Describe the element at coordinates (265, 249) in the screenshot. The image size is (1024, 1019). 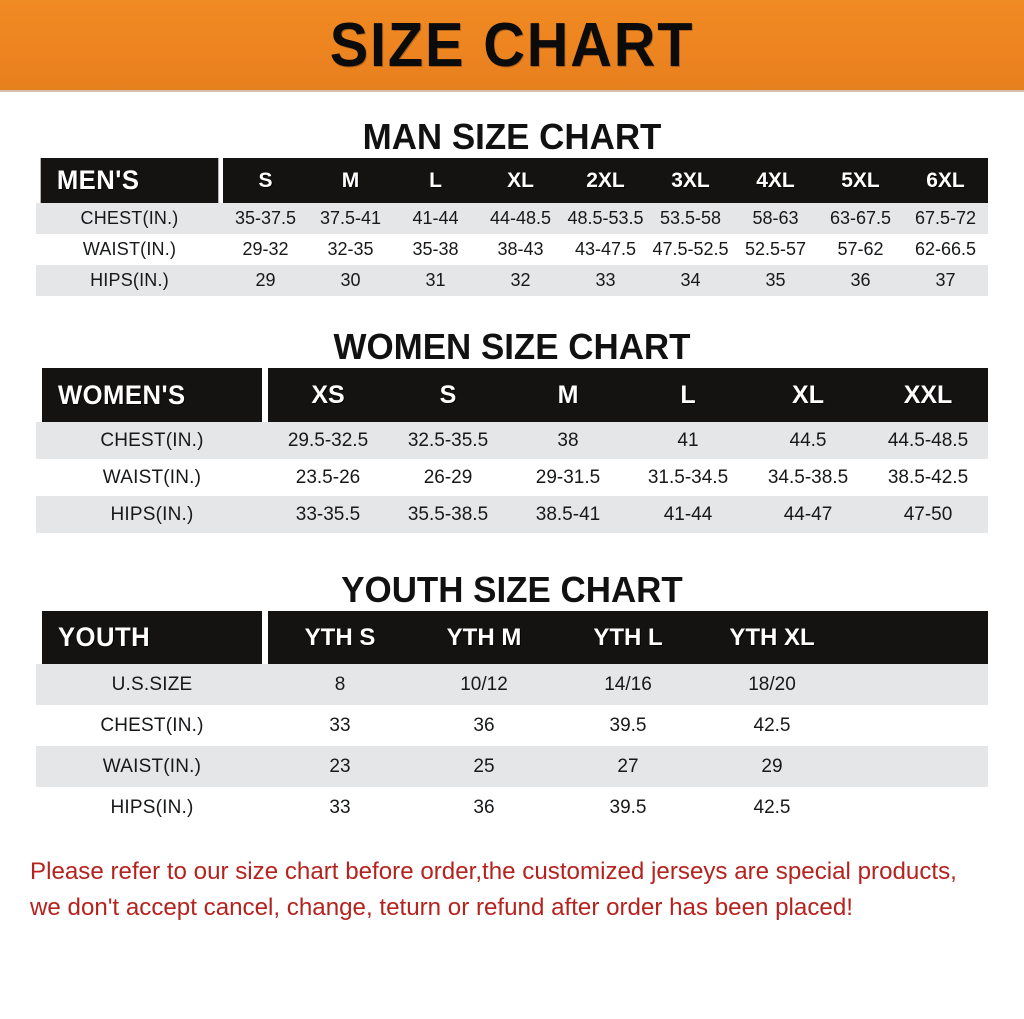
I see `man-cell-1-0: 29-32` at that location.